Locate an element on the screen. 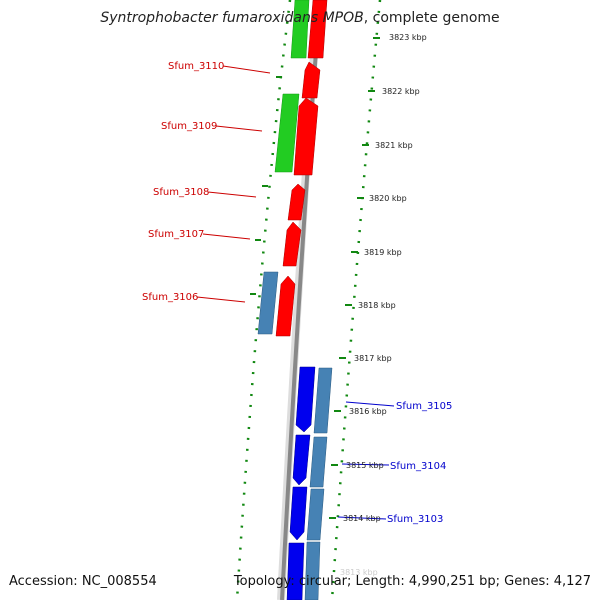 This screenshot has width=600, height=604. forward-genes is located at coordinates (301, 168).